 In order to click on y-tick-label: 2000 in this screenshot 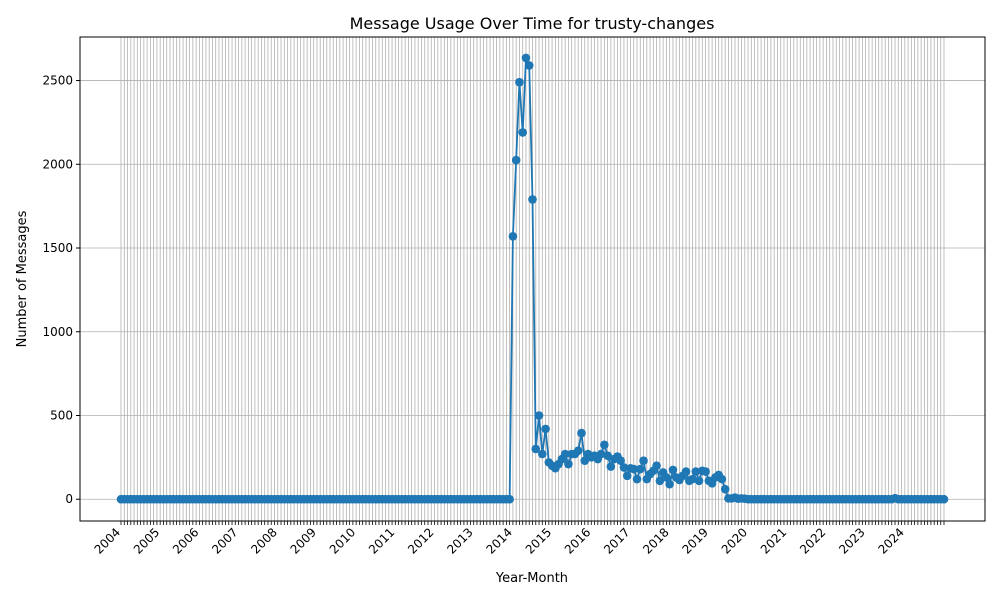, I will do `click(57, 164)`.